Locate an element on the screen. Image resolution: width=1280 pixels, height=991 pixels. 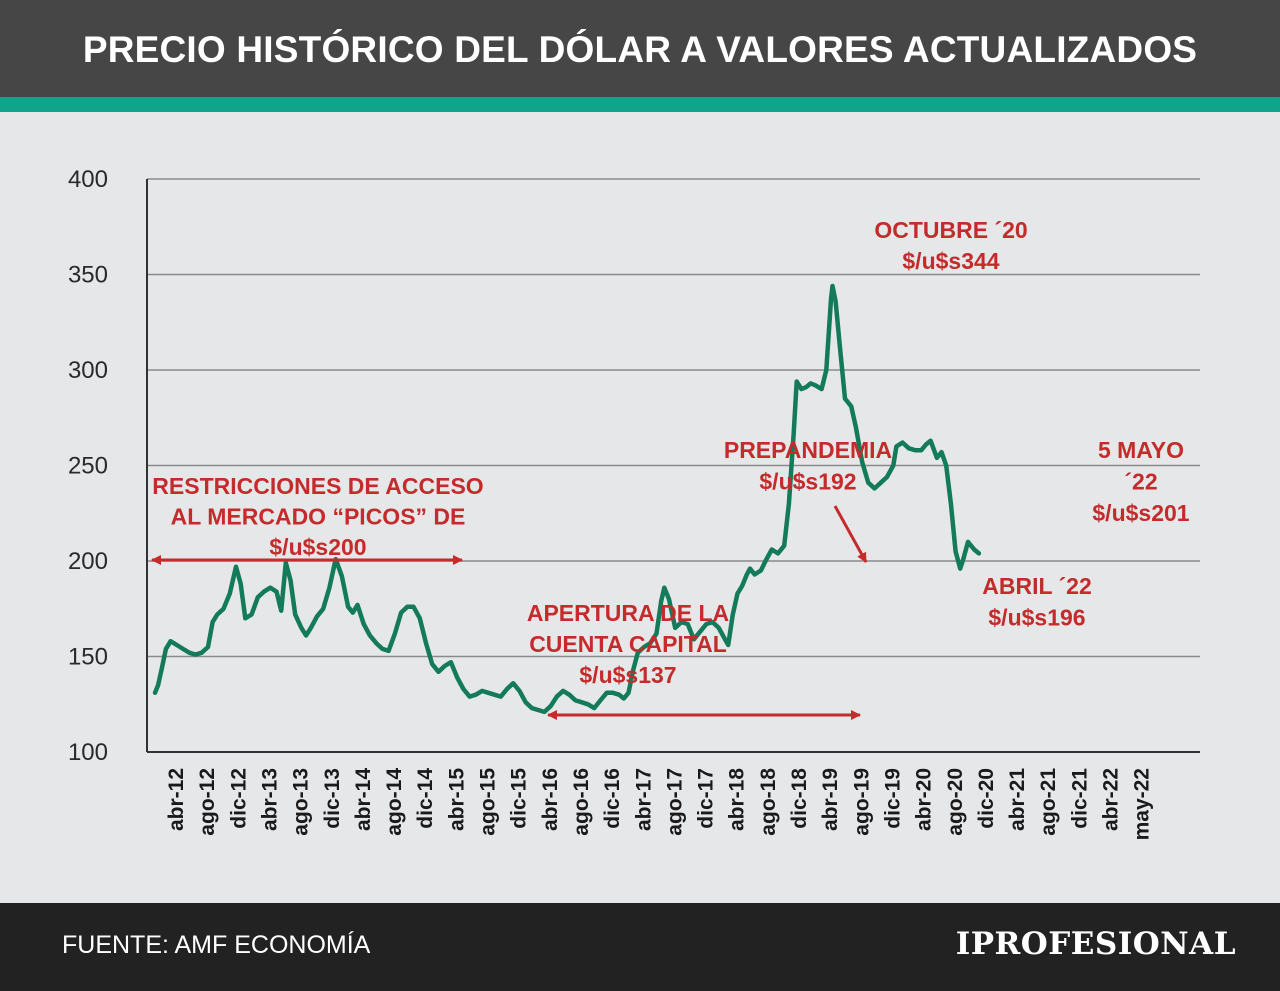
annotation-text: OCTUBRE ´20 is located at coordinates (950, 230).